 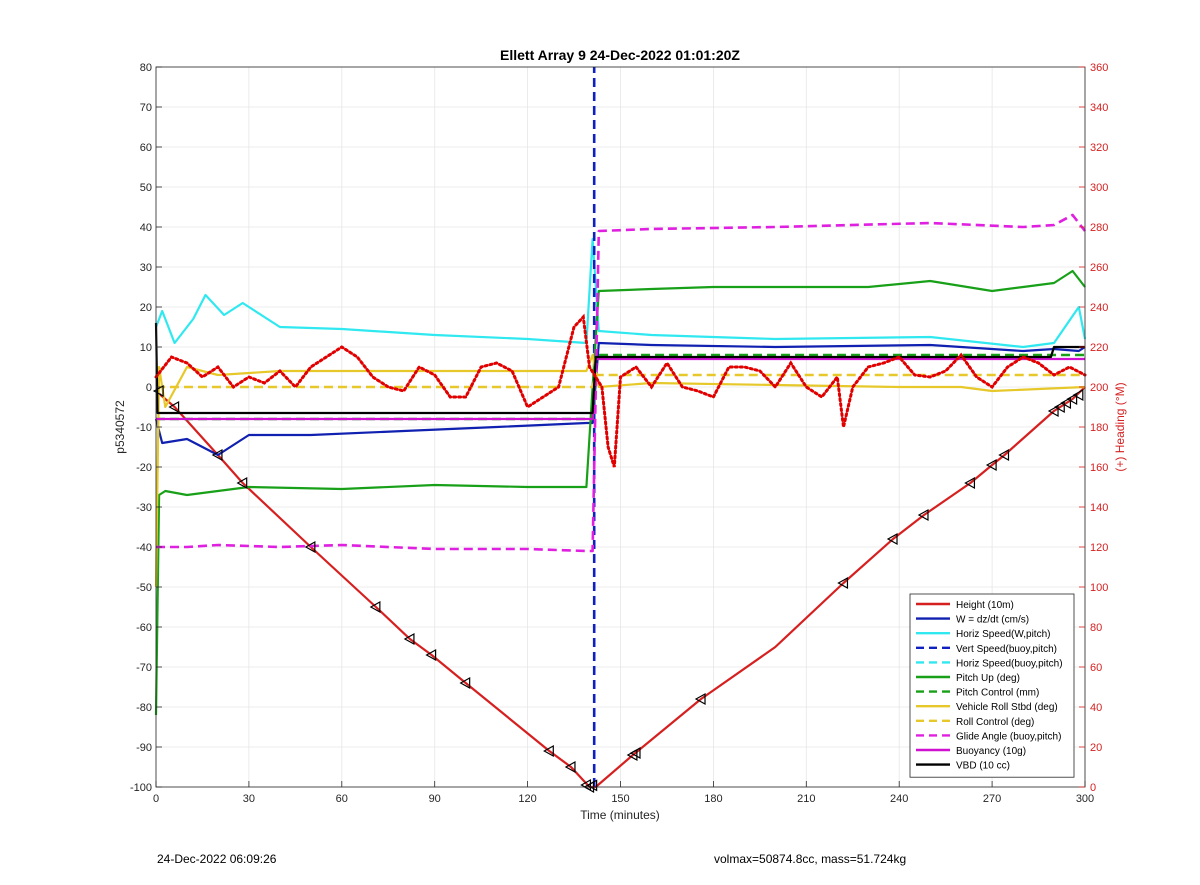 What do you see at coordinates (527, 799) in the screenshot?
I see `x-tick-label: 120` at bounding box center [527, 799].